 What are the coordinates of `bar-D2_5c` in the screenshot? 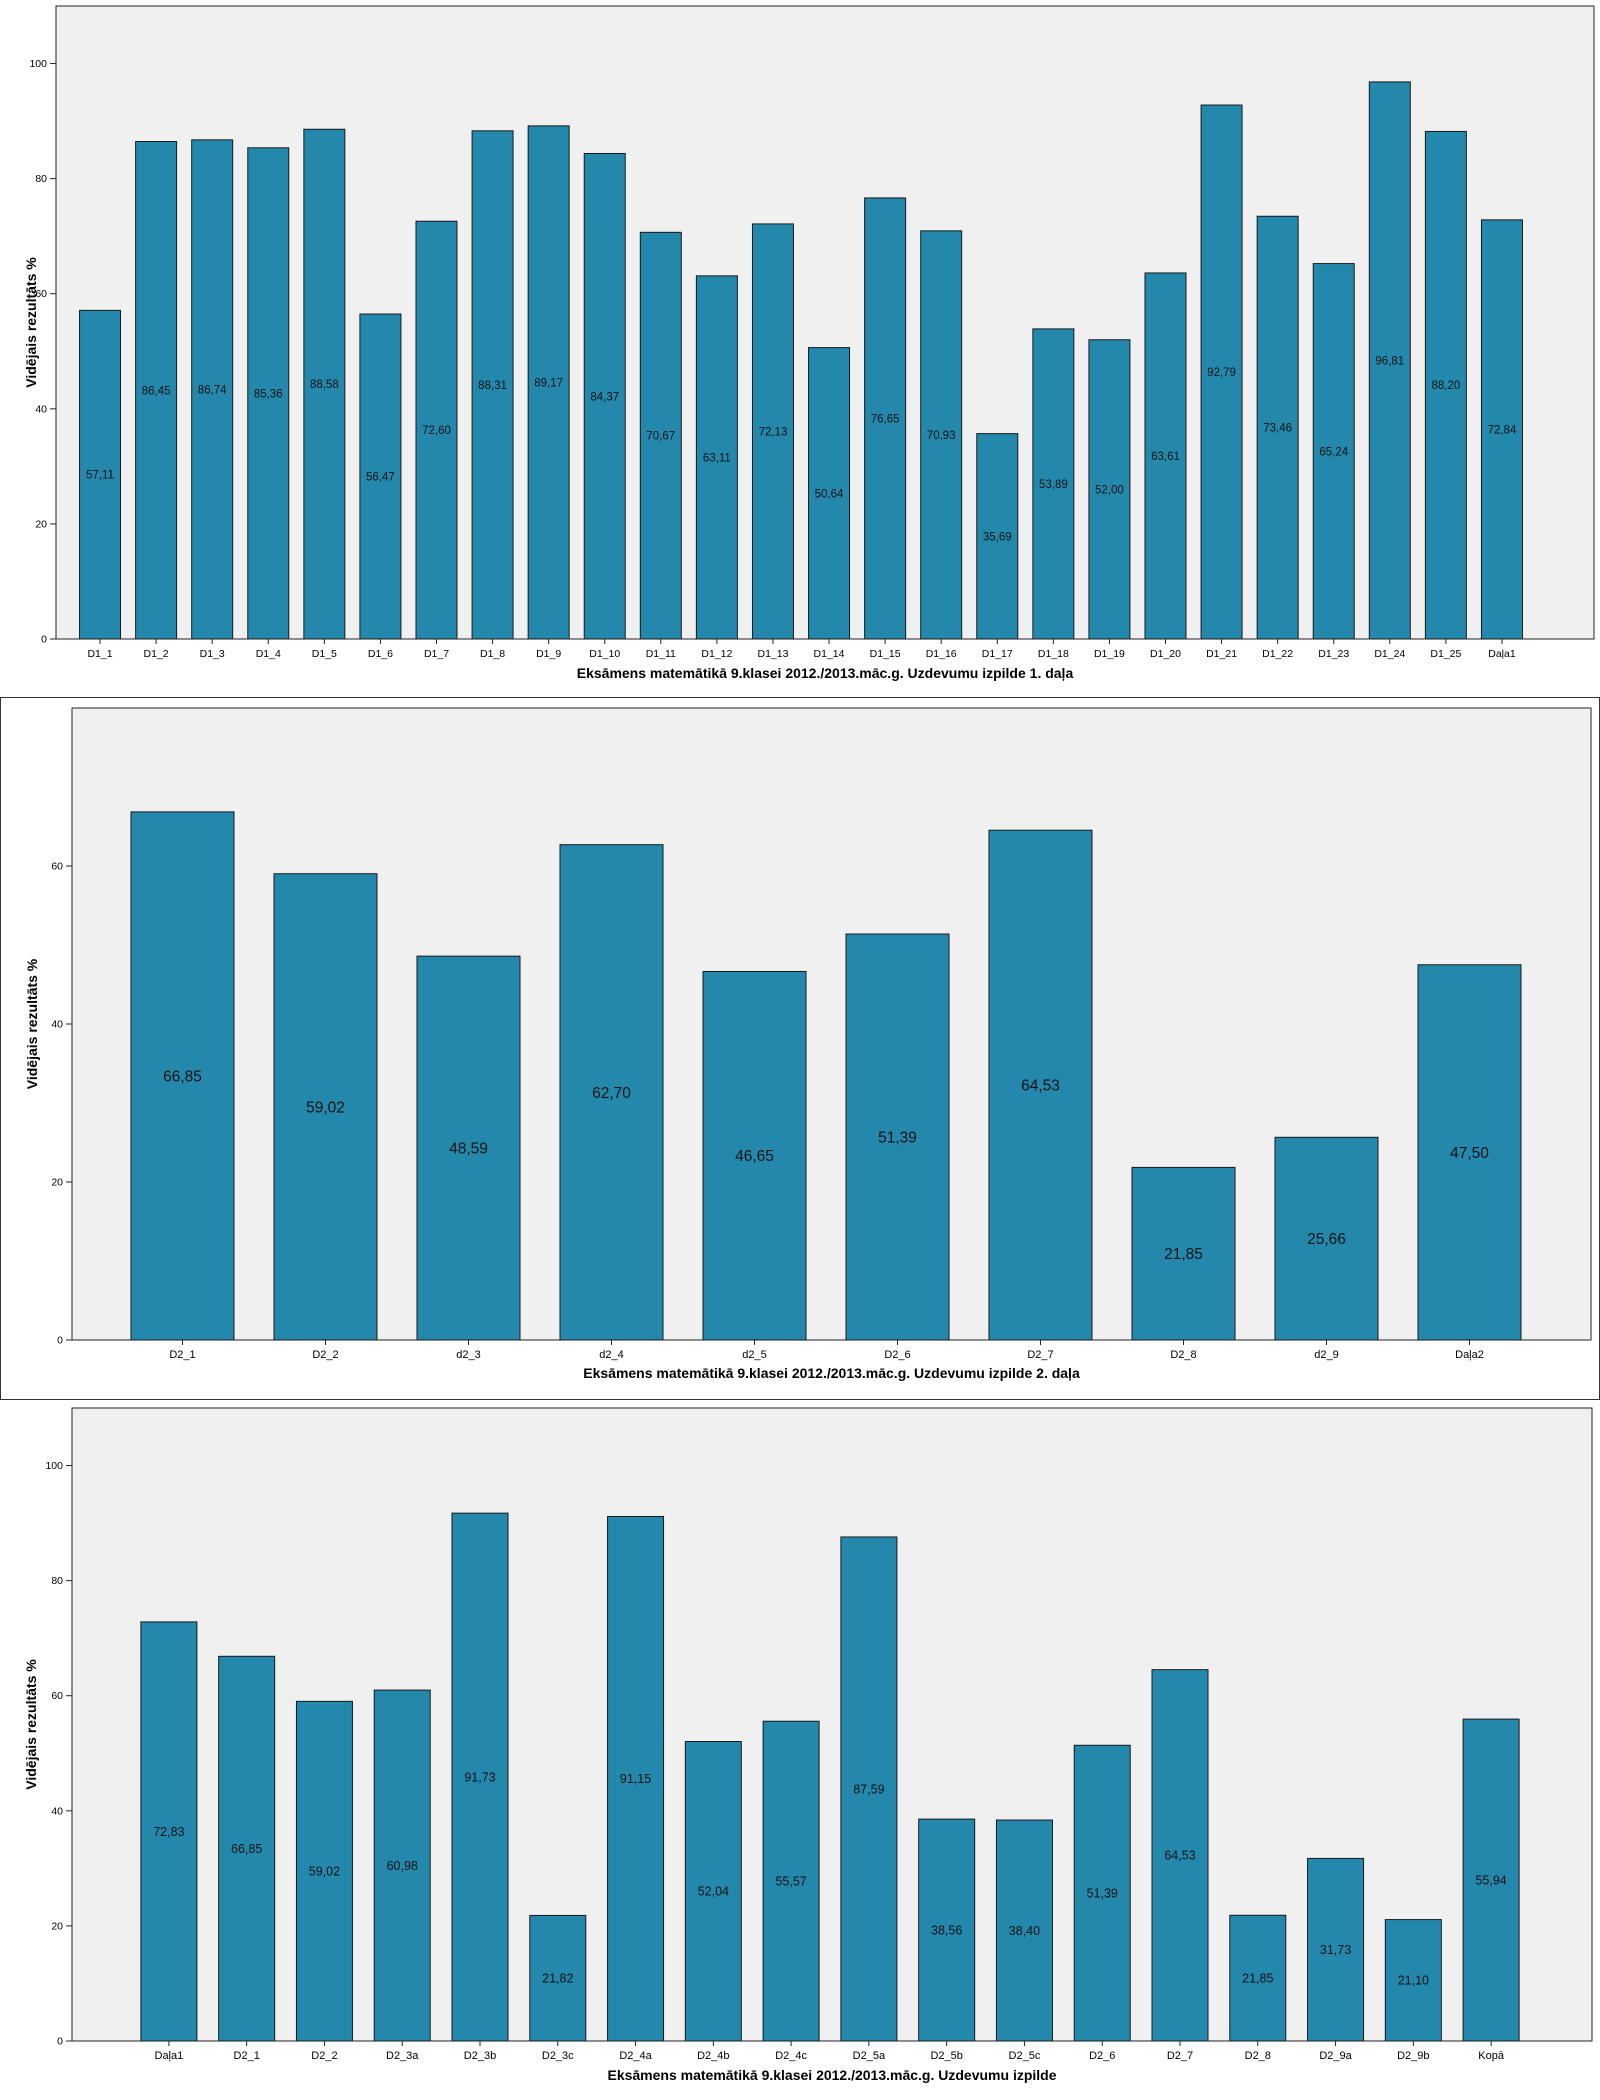 It's located at (1024, 1930).